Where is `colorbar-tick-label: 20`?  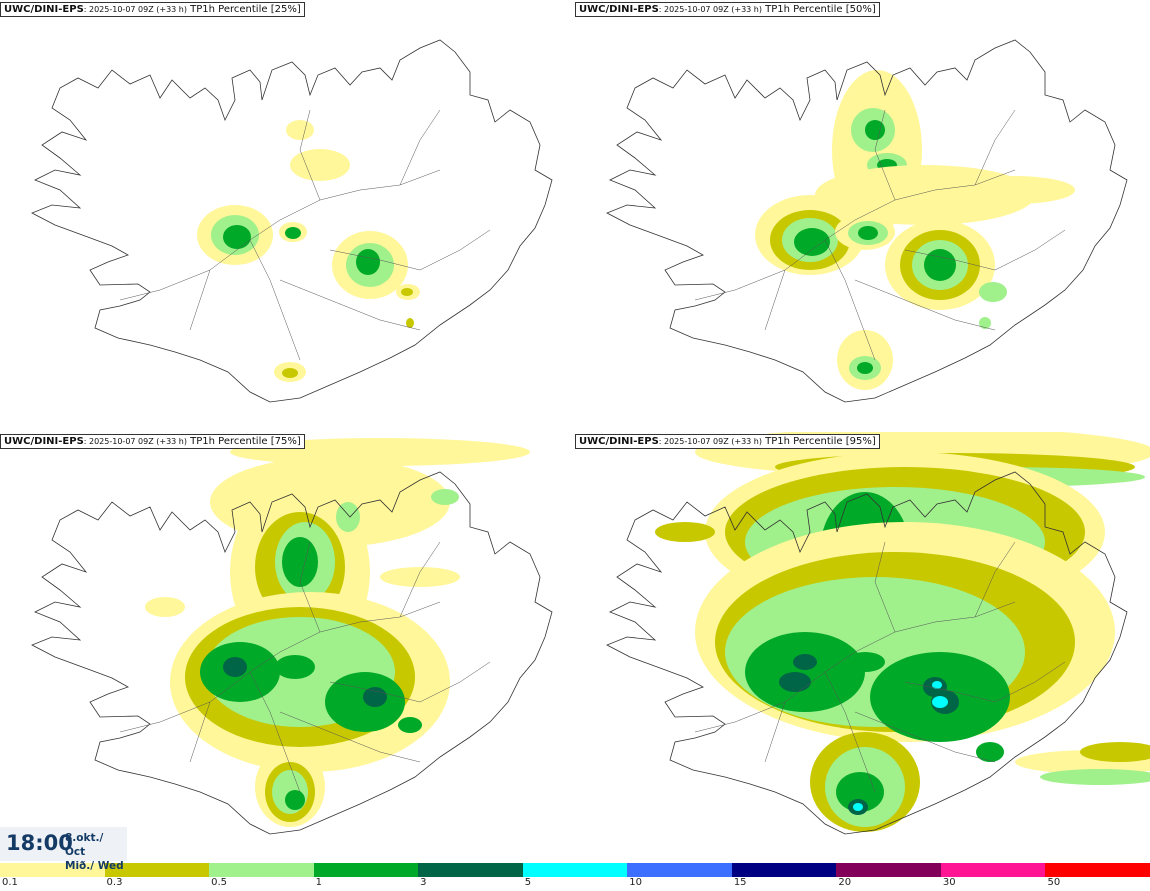 colorbar-tick-label: 20 is located at coordinates (845, 882).